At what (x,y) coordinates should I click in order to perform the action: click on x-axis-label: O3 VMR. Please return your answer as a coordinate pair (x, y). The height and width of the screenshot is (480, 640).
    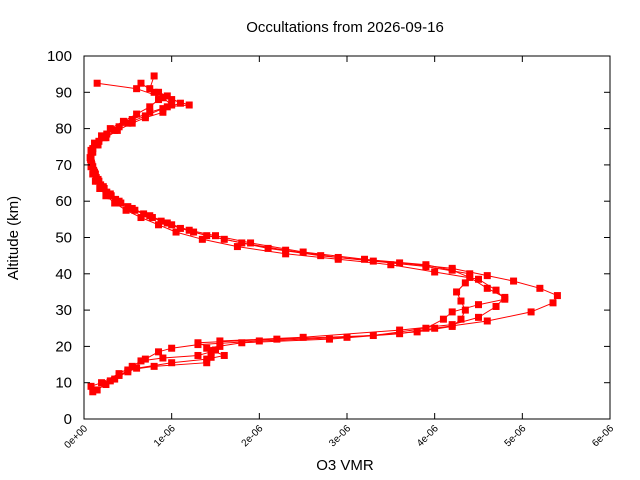
    Looking at the image, I should click on (345, 465).